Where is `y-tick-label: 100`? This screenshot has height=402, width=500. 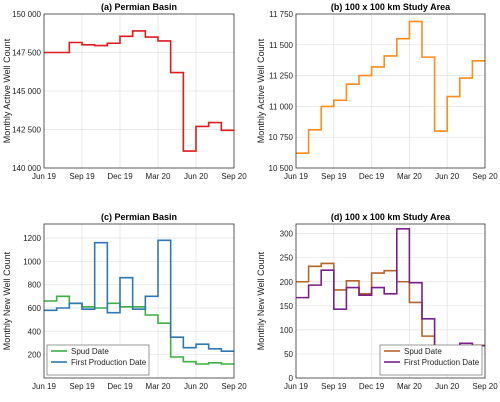
y-tick-label: 100 is located at coordinates (287, 330).